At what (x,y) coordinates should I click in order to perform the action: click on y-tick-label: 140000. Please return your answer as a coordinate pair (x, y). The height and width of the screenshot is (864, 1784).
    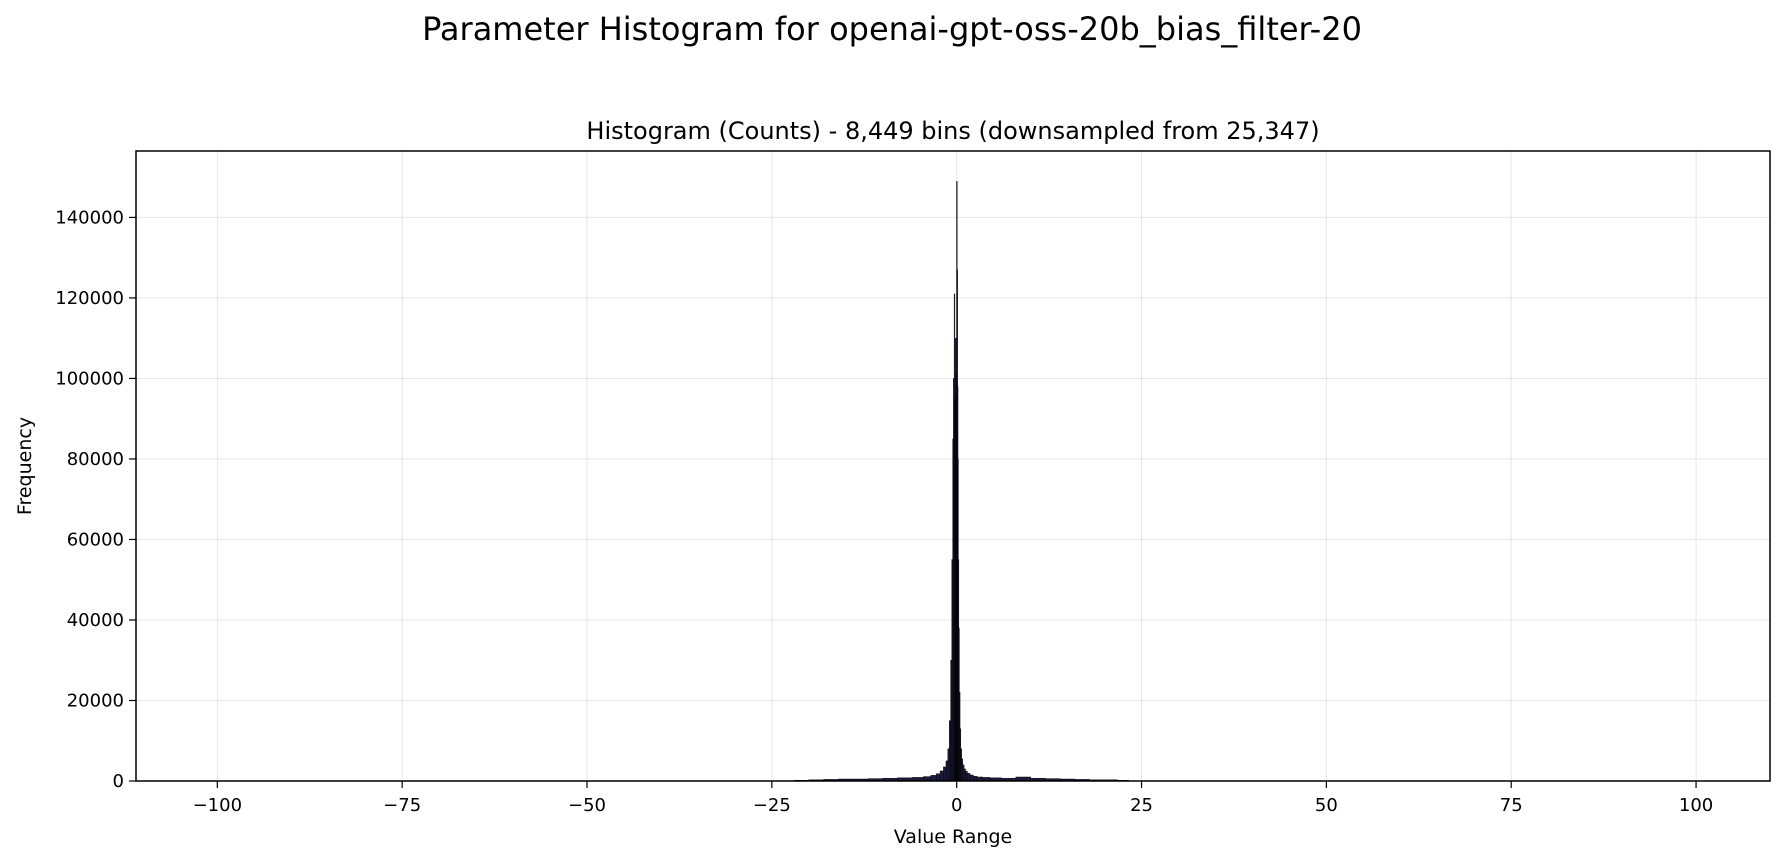
    Looking at the image, I should click on (89, 217).